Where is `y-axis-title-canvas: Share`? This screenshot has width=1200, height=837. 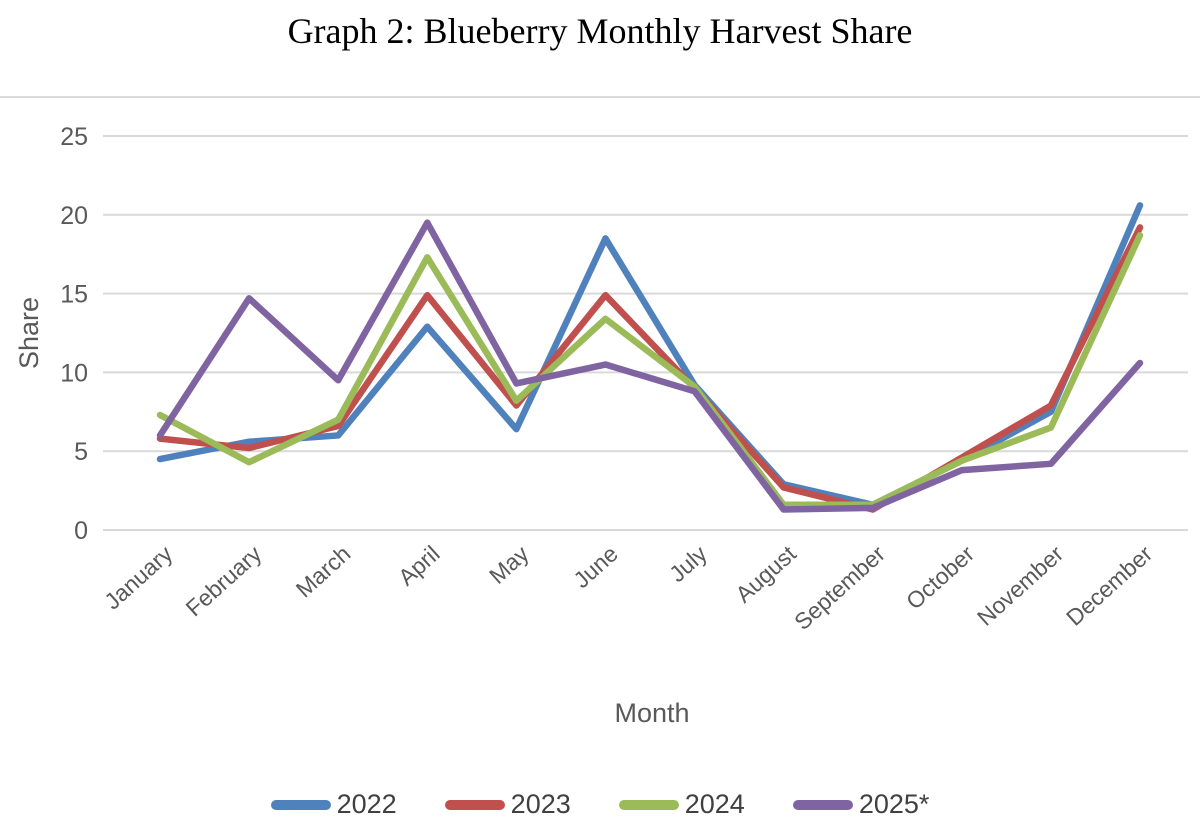 y-axis-title-canvas: Share is located at coordinates (29, 333).